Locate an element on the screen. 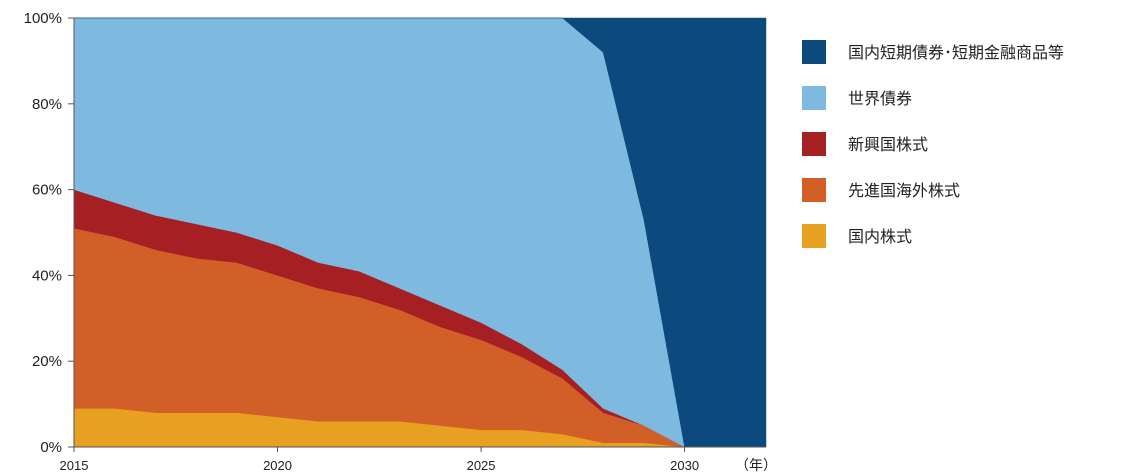 This screenshot has width=1135, height=475. y-tick-label: 80% is located at coordinates (47, 104).